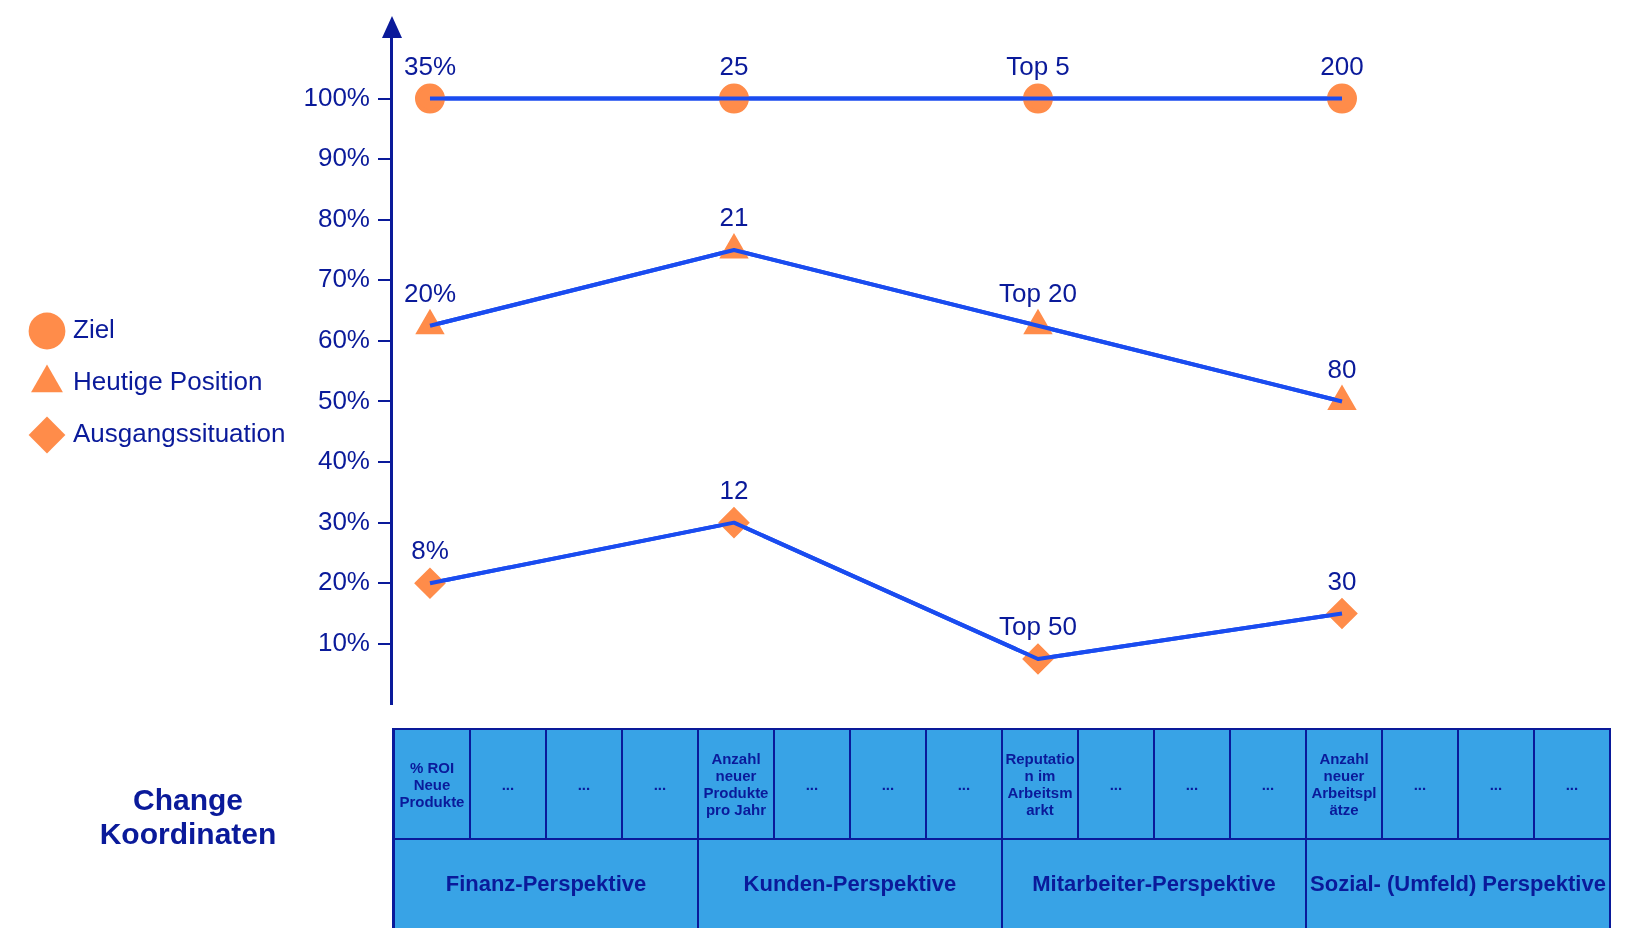 Image resolution: width=1633 pixels, height=929 pixels. What do you see at coordinates (429, 65) in the screenshot?
I see `annotation: 35%` at bounding box center [429, 65].